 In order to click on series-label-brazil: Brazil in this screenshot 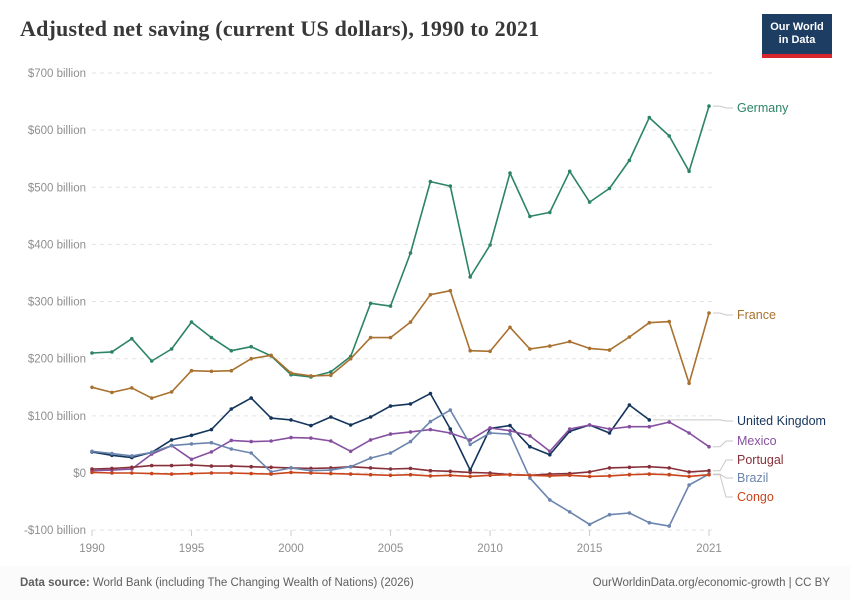, I will do `click(752, 478)`.